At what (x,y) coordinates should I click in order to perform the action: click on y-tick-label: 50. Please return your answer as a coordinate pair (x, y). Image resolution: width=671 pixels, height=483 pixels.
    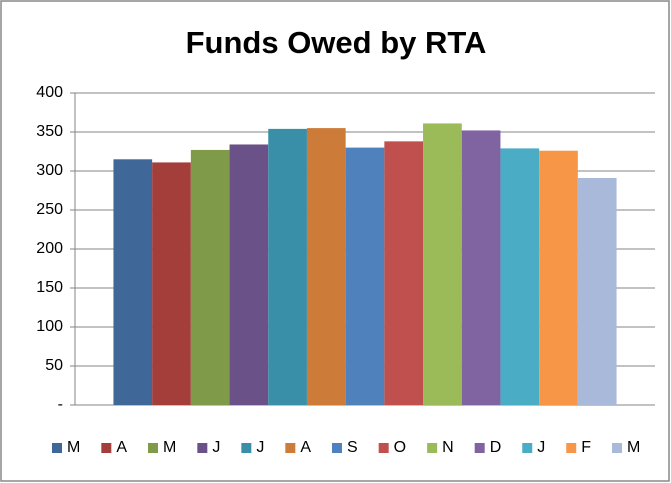
    Looking at the image, I should click on (54, 365).